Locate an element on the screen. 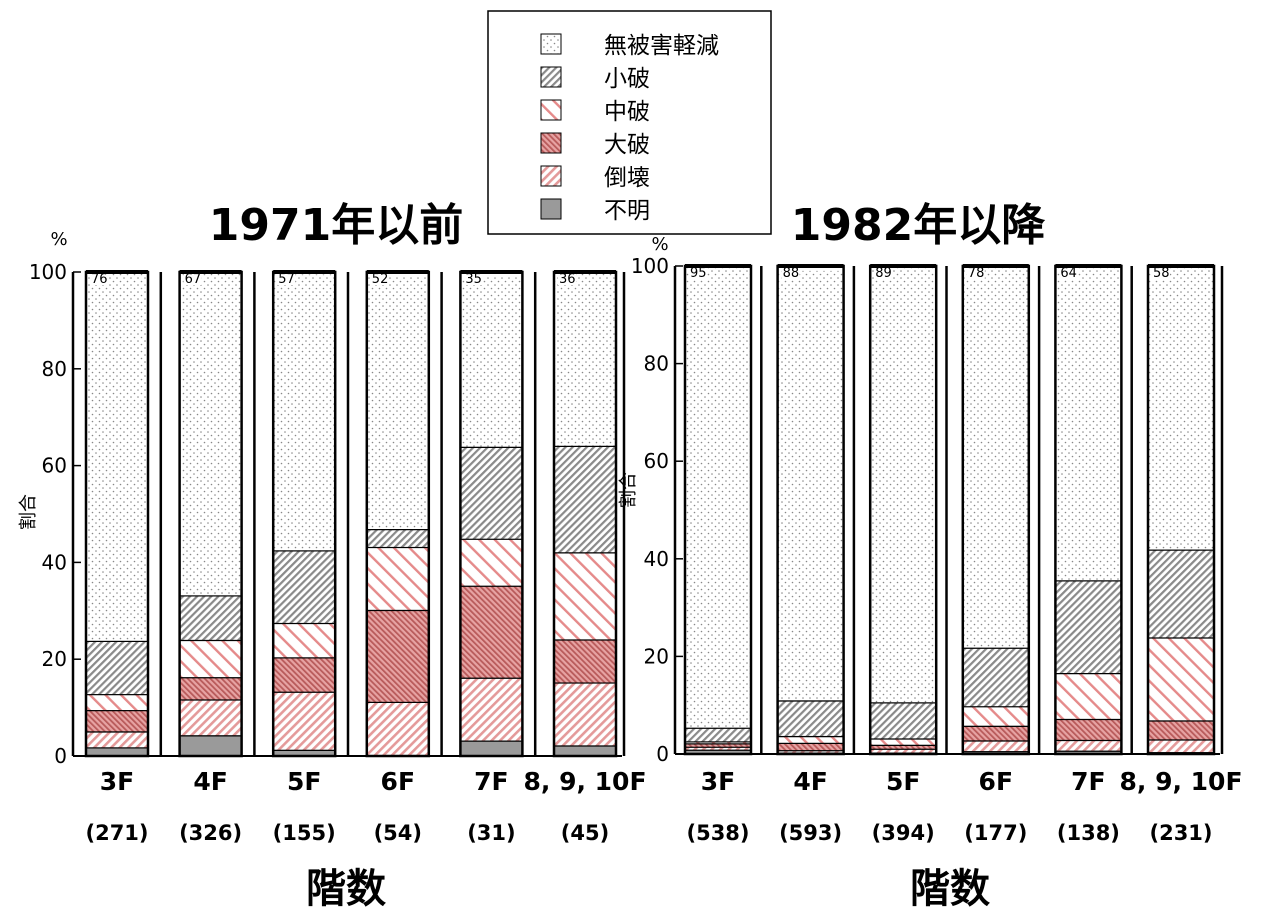 The image size is (1273, 914). data-label: 58 is located at coordinates (1161, 273).